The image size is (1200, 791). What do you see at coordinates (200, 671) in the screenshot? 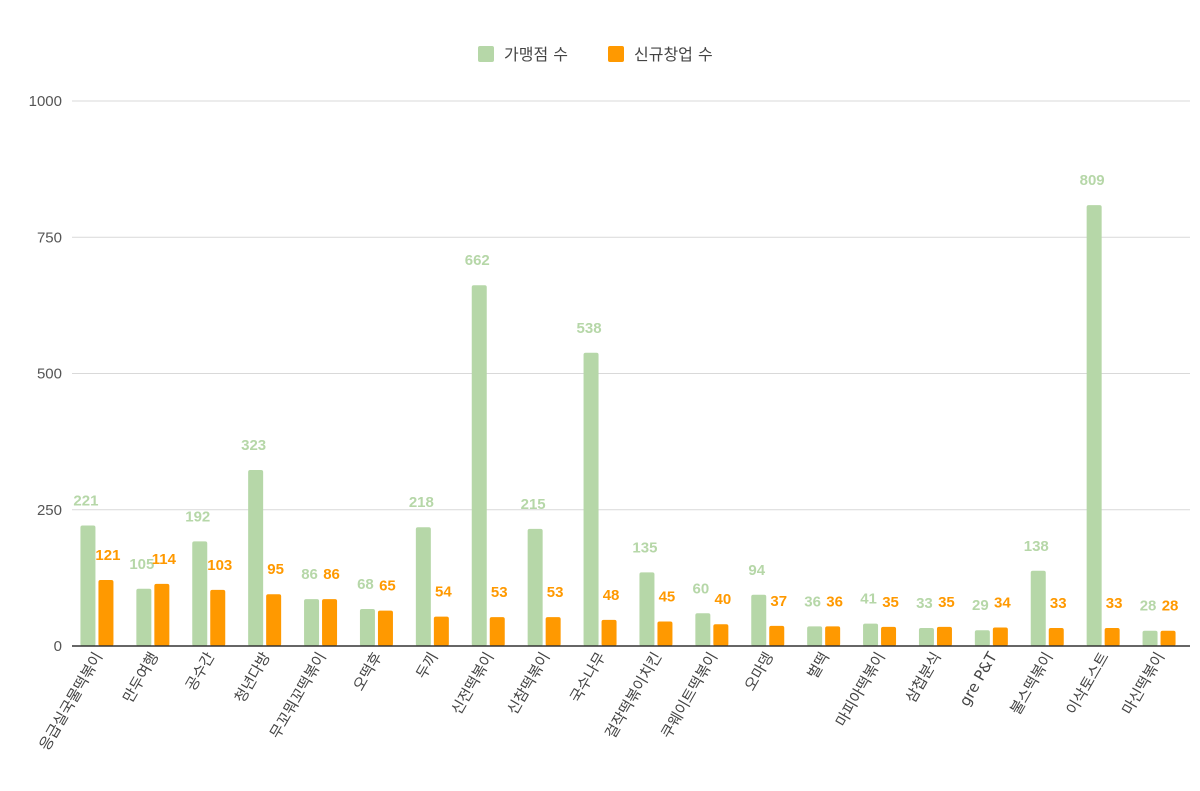
I see `x-tick-label: 공수간` at bounding box center [200, 671].